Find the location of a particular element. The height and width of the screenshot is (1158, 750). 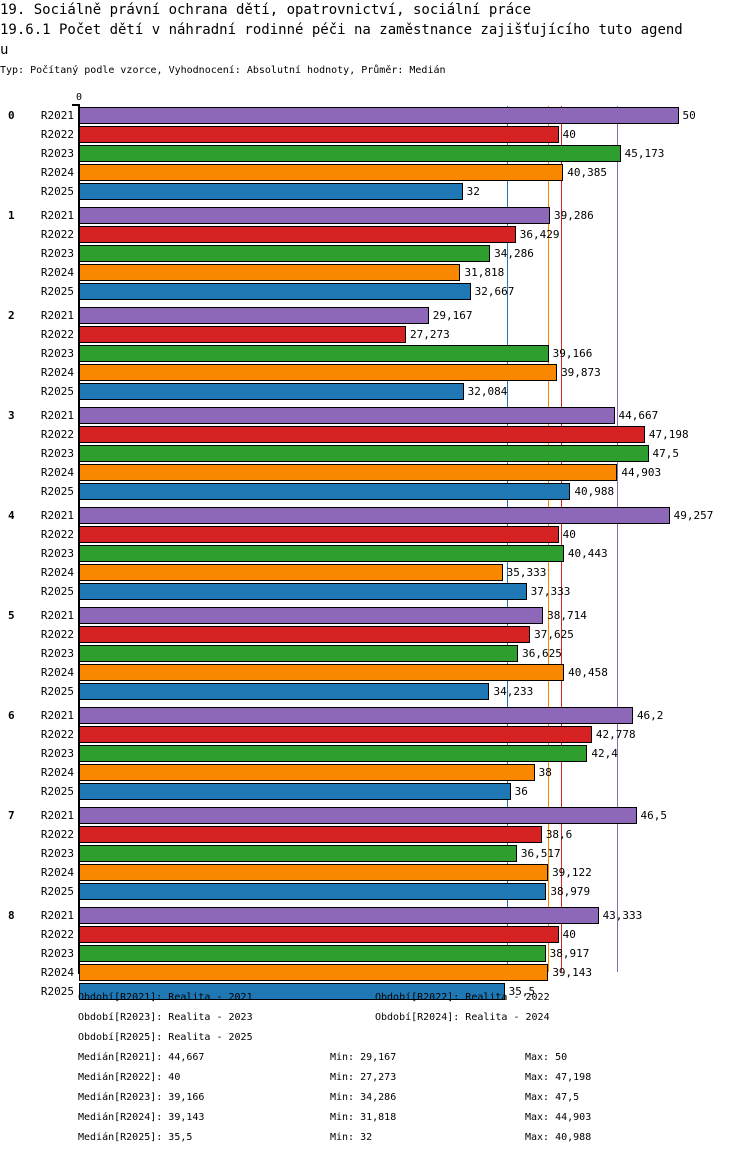

bar-row: R2021 49,257 is located at coordinates (375, 515).